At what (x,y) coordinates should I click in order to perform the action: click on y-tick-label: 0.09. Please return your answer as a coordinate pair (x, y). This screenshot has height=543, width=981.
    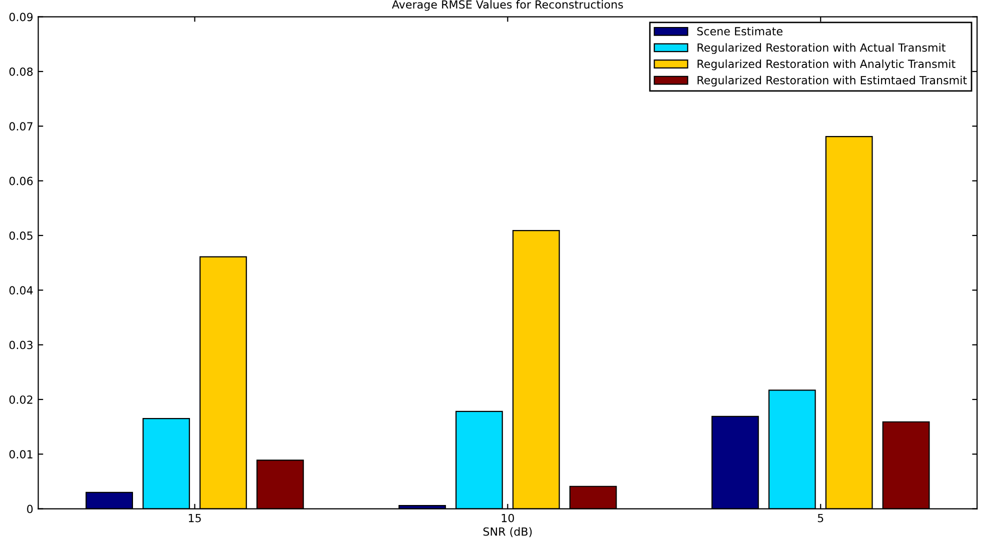
    Looking at the image, I should click on (21, 17).